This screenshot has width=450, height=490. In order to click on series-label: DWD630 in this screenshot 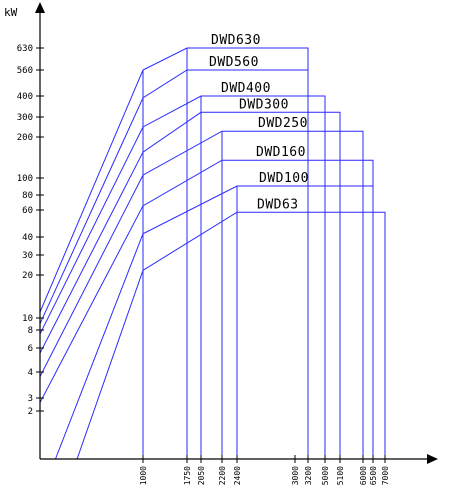, I will do `click(236, 40)`.